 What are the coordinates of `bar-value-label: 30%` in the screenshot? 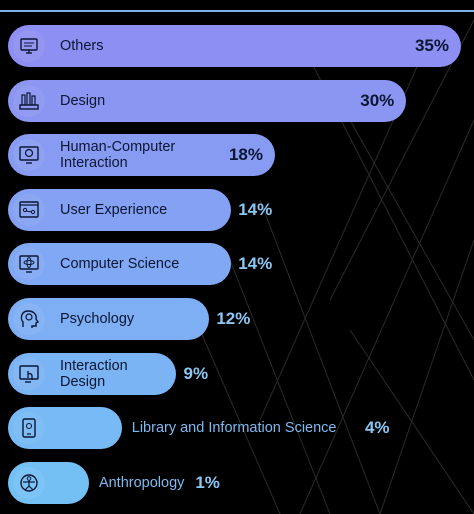 It's located at (377, 100).